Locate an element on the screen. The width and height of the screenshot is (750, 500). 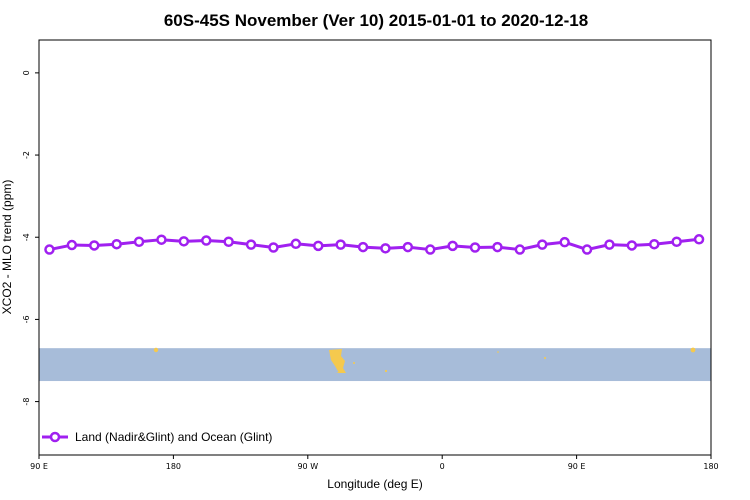
legend-marker is located at coordinates (55, 437).